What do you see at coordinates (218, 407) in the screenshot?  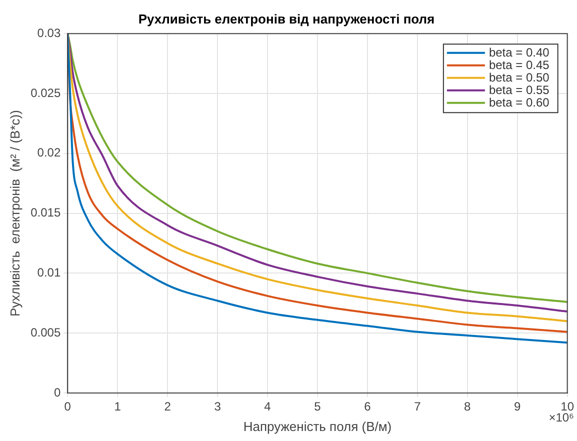 I see `x-tick-label: 3` at bounding box center [218, 407].